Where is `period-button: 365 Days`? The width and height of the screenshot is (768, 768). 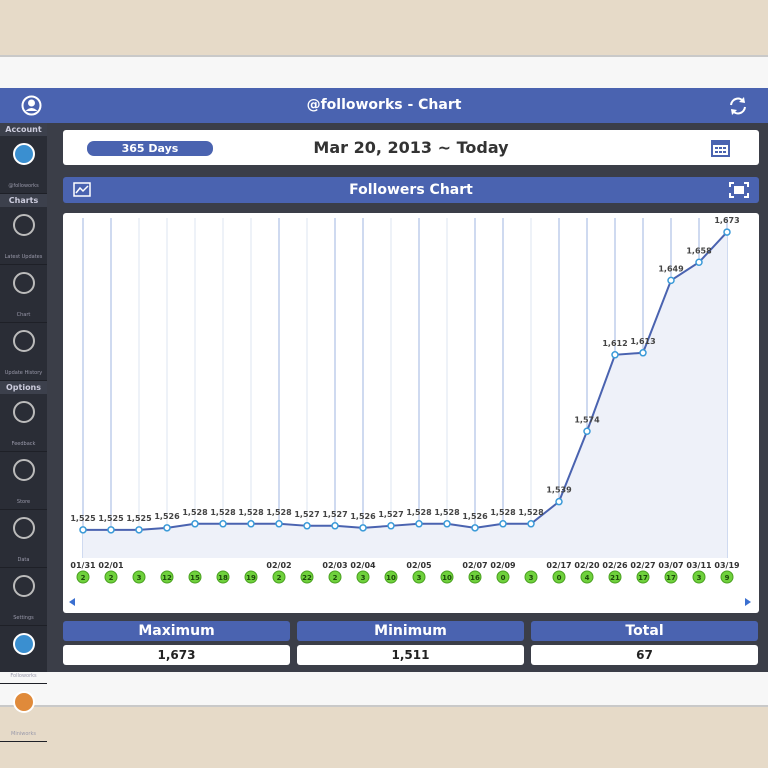
period-button: 365 Days is located at coordinates (150, 148).